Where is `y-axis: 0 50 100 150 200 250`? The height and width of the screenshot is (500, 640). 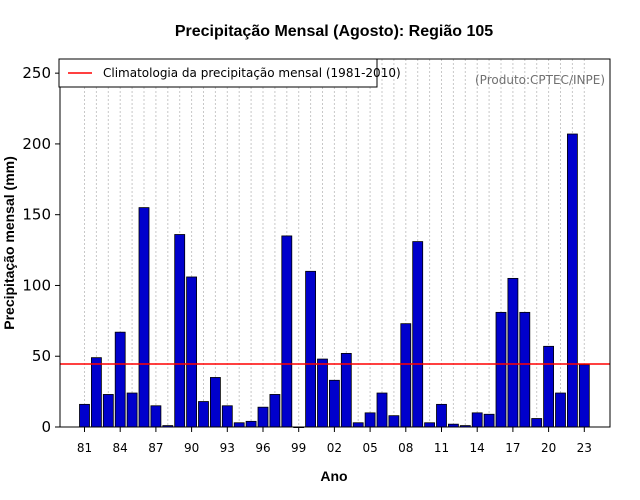
y-axis: 0 50 100 150 200 250 is located at coordinates (41, 250).